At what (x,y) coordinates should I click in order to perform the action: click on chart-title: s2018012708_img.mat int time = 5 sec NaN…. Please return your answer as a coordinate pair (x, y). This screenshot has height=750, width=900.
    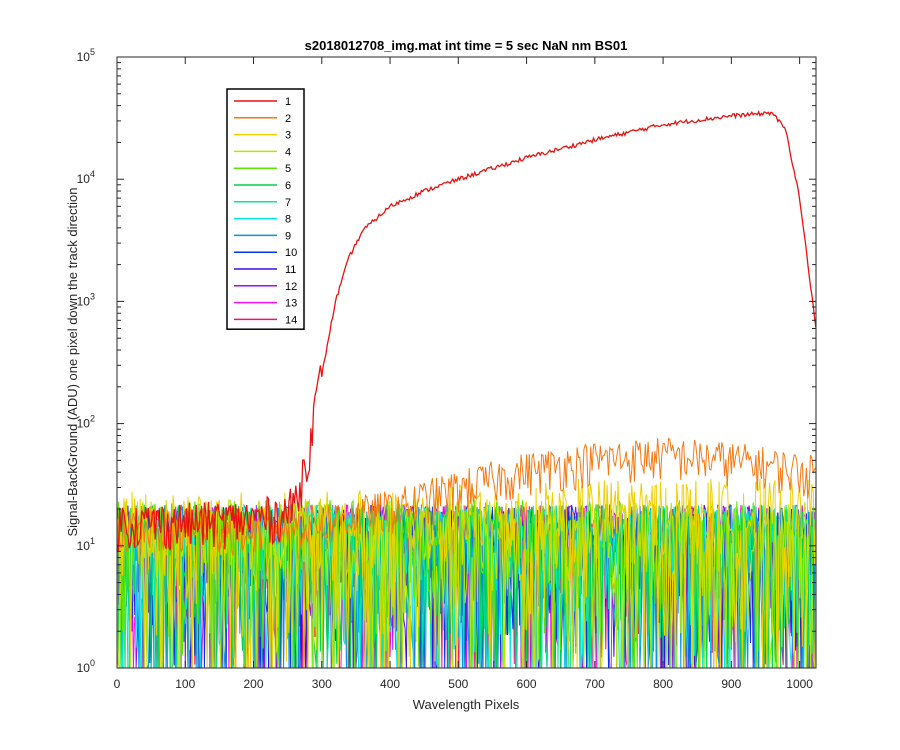
    Looking at the image, I should click on (466, 45).